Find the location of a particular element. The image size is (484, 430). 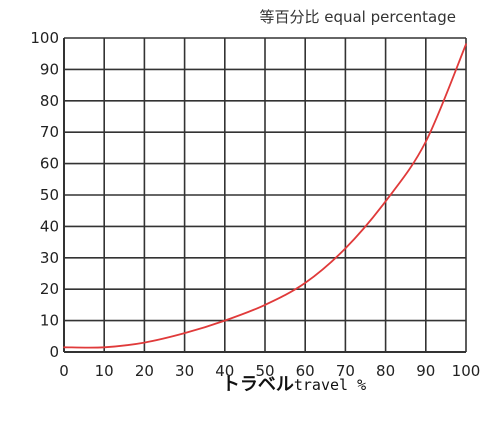

x-tick-label: 50 is located at coordinates (264, 371).